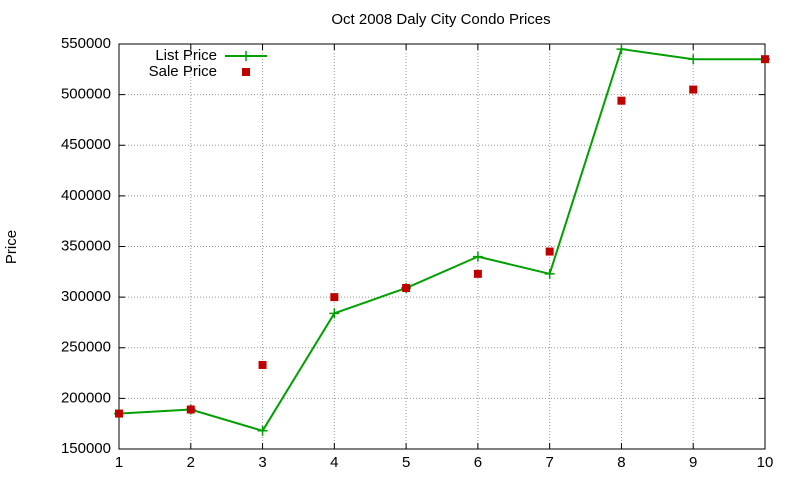  What do you see at coordinates (86, 347) in the screenshot?
I see `y-tick-label: 250000` at bounding box center [86, 347].